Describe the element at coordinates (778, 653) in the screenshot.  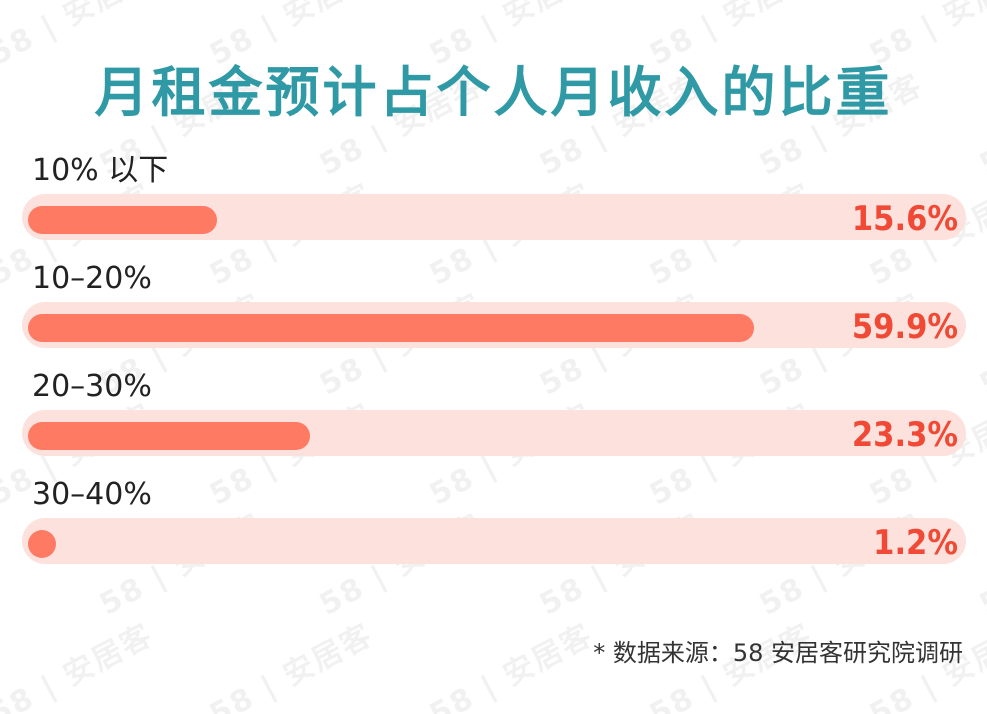
I see `source-footnote: * 数据来源：58 安居客研究院调研` at that location.